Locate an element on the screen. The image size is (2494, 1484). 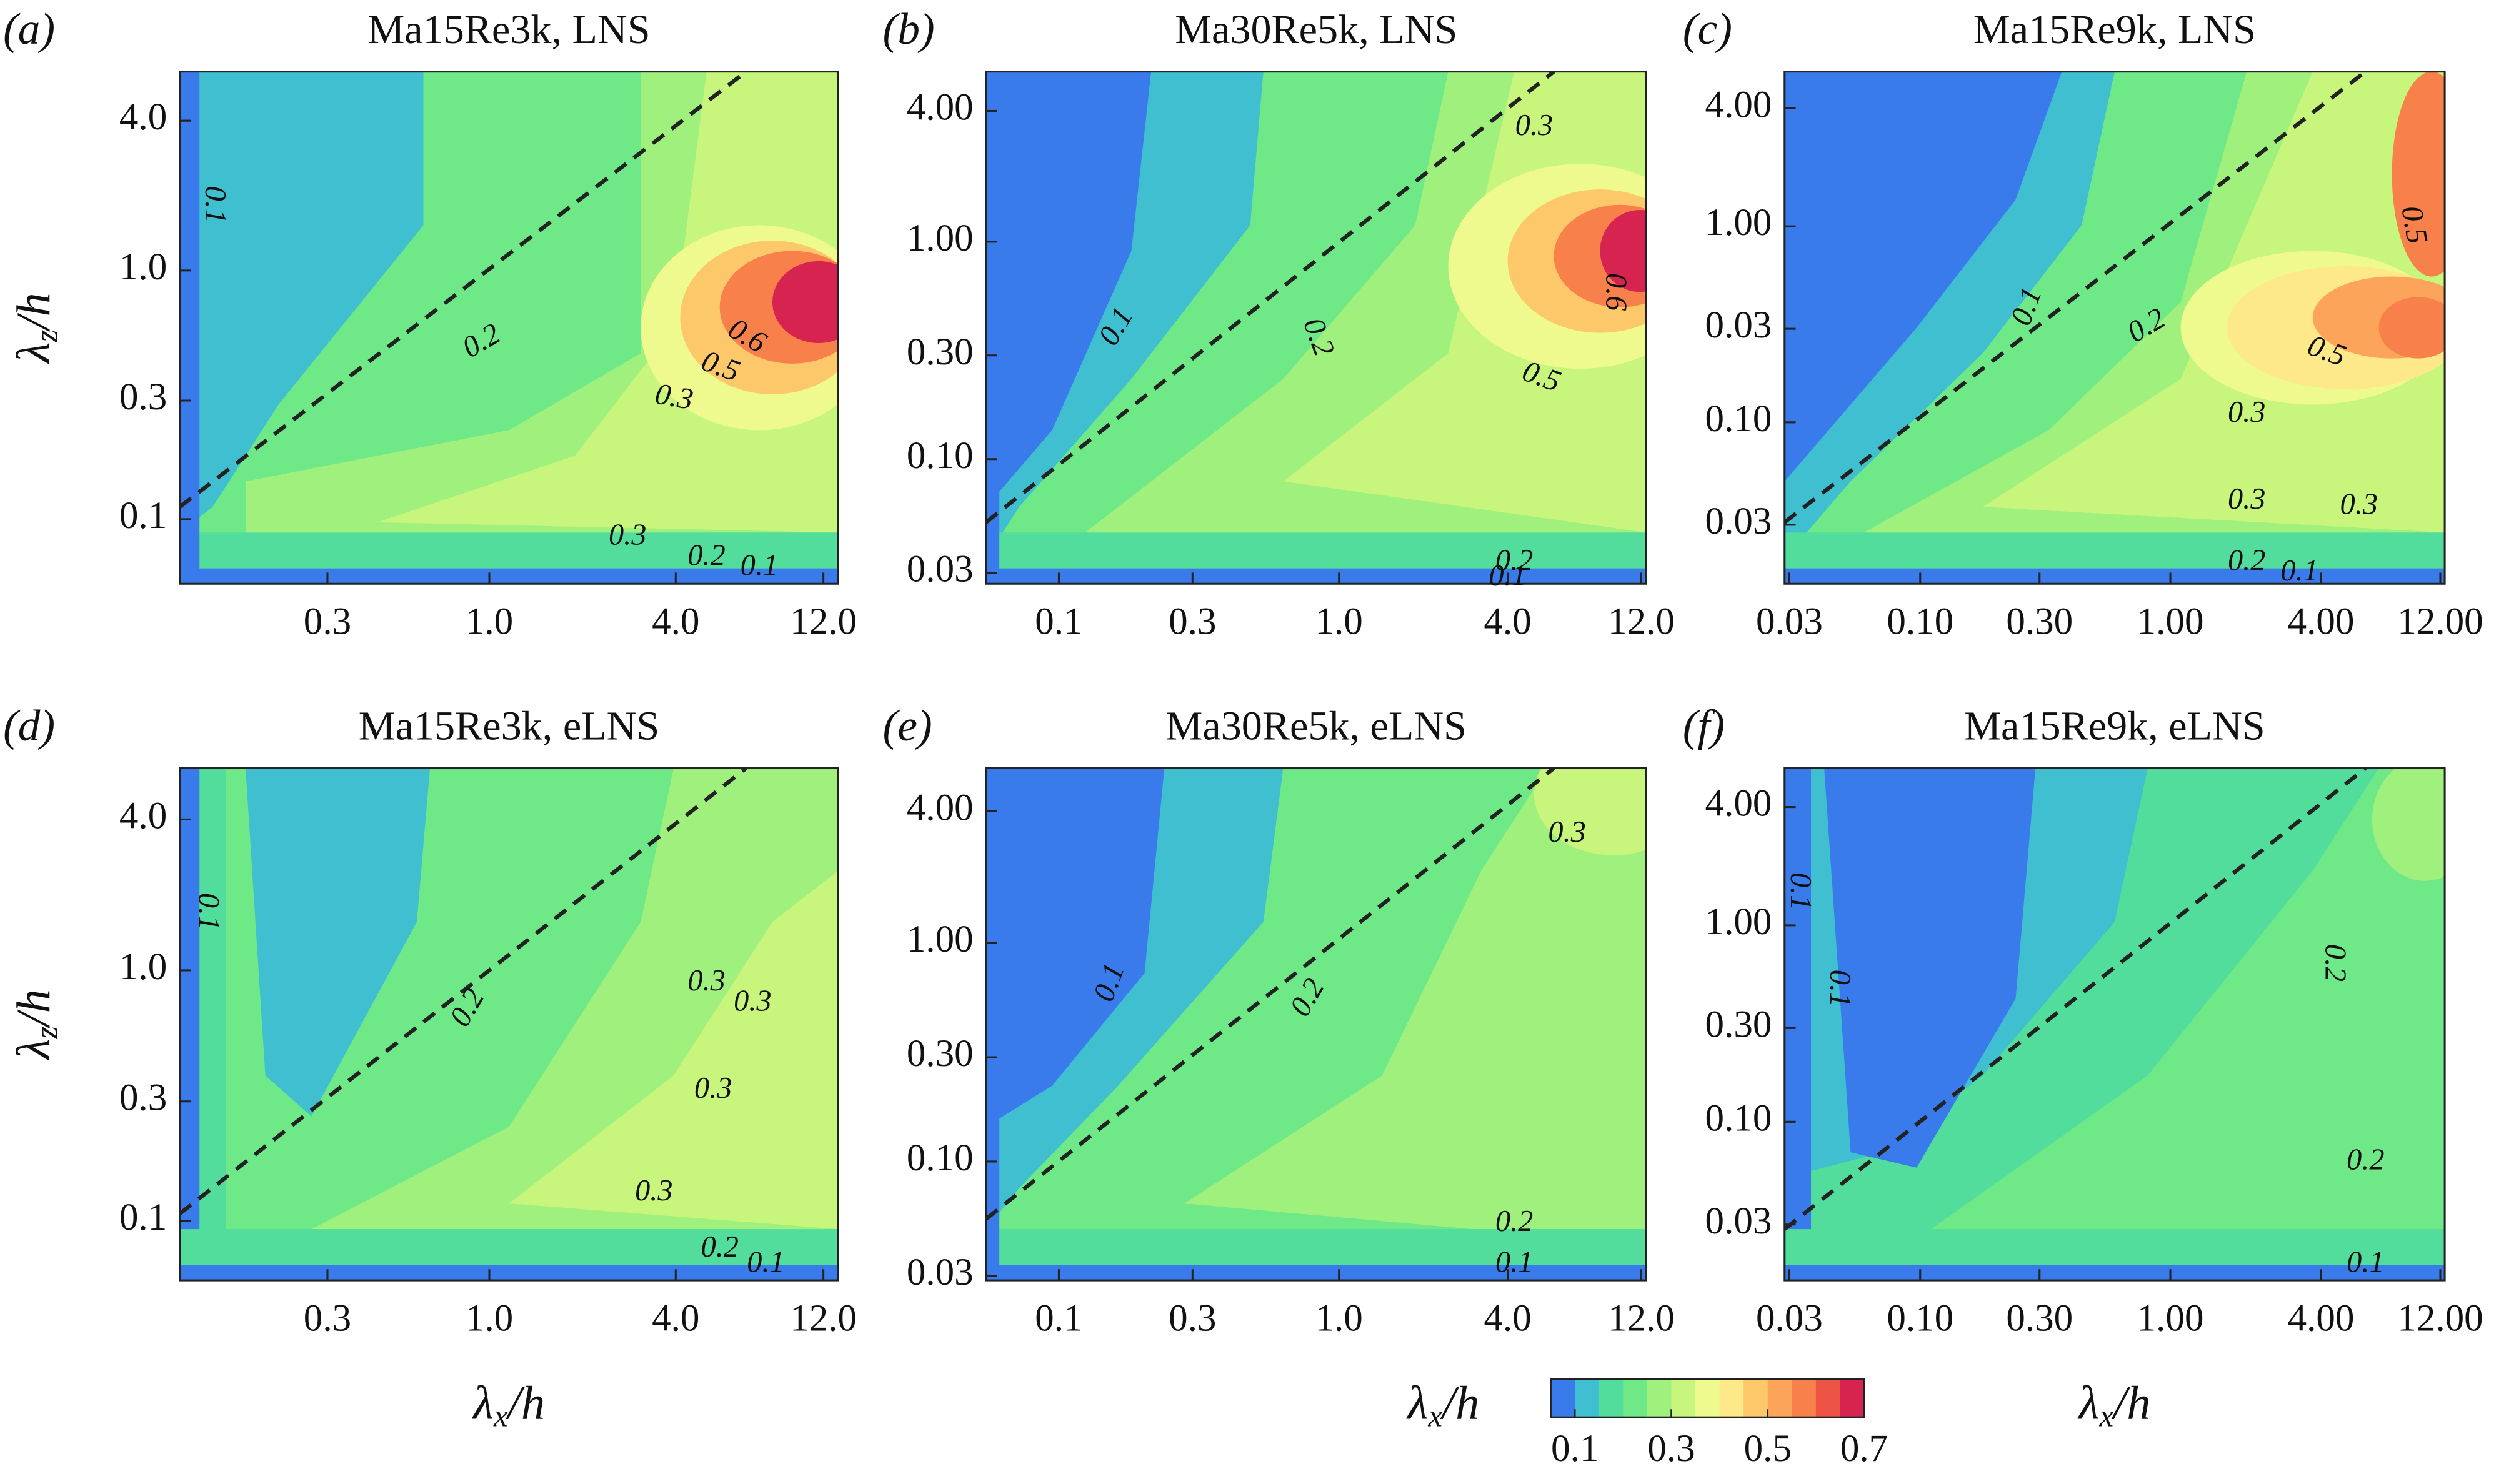
panel-title: Ma15Re9k, LNS is located at coordinates (2114, 29).